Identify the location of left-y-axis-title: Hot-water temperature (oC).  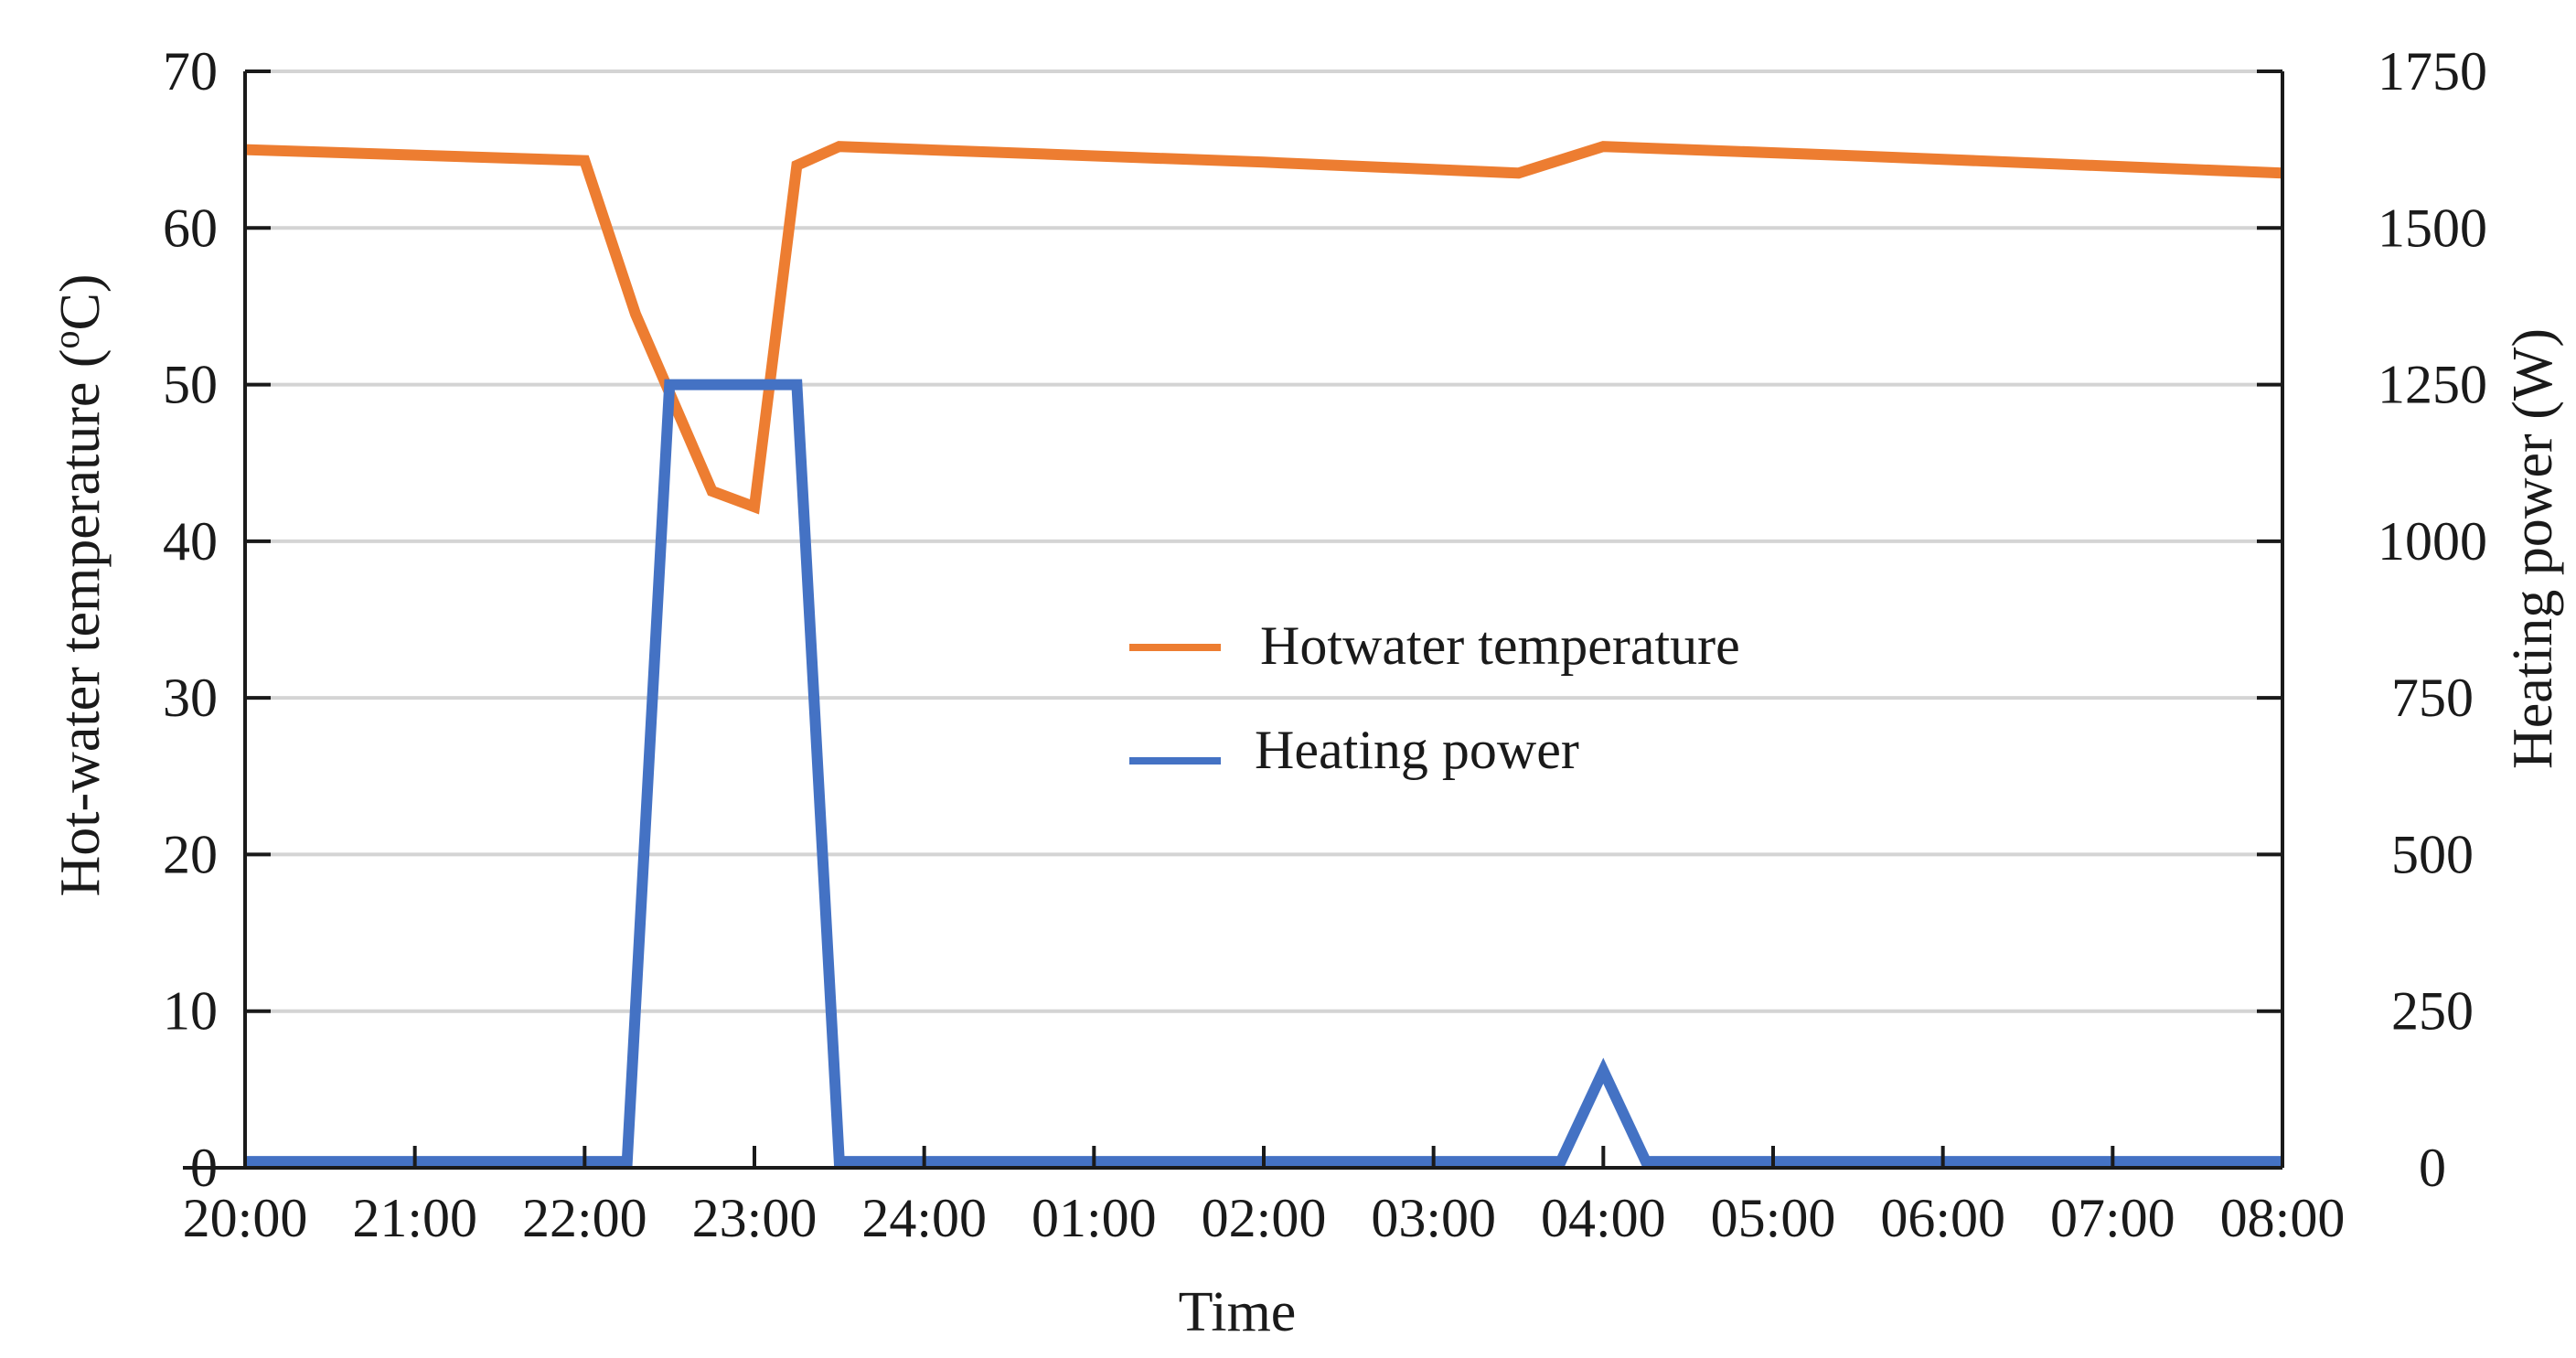
(79, 584).